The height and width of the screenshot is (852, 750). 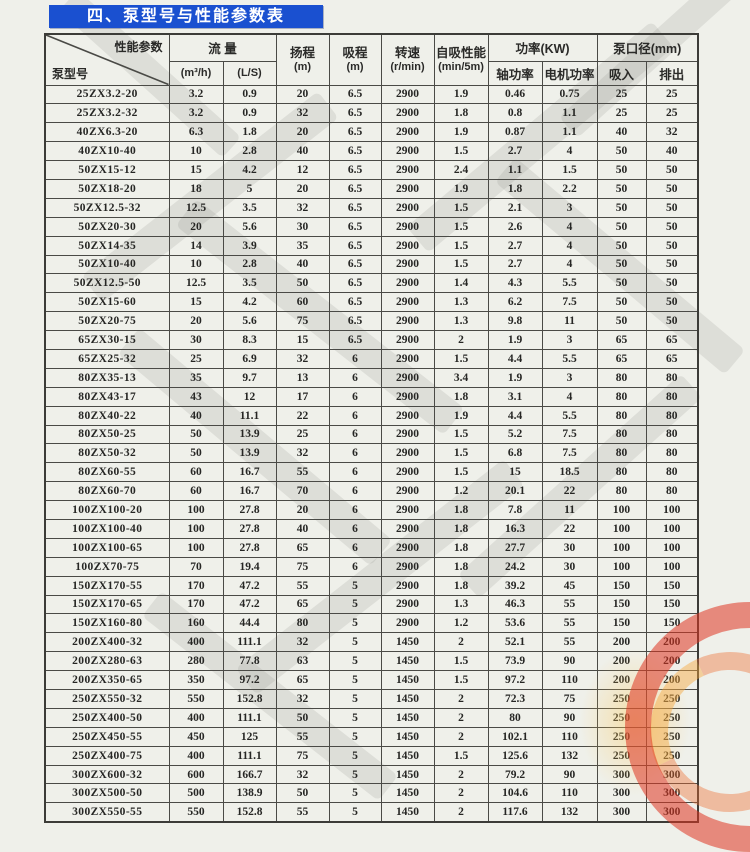 What do you see at coordinates (371, 226) in the screenshot?
I see `table-row: 50ZX20-30 20 5.6 30 6.5 2900 1.5 2.6 4 50 50` at bounding box center [371, 226].